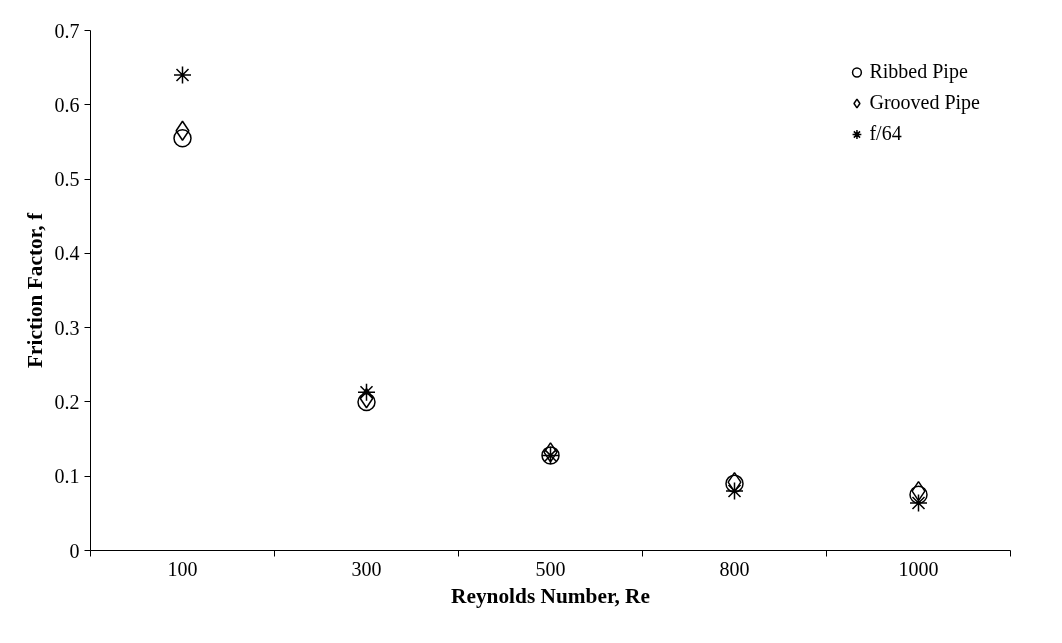  Describe the element at coordinates (918, 71) in the screenshot. I see `legend-label: Ribbed Pipe` at that location.